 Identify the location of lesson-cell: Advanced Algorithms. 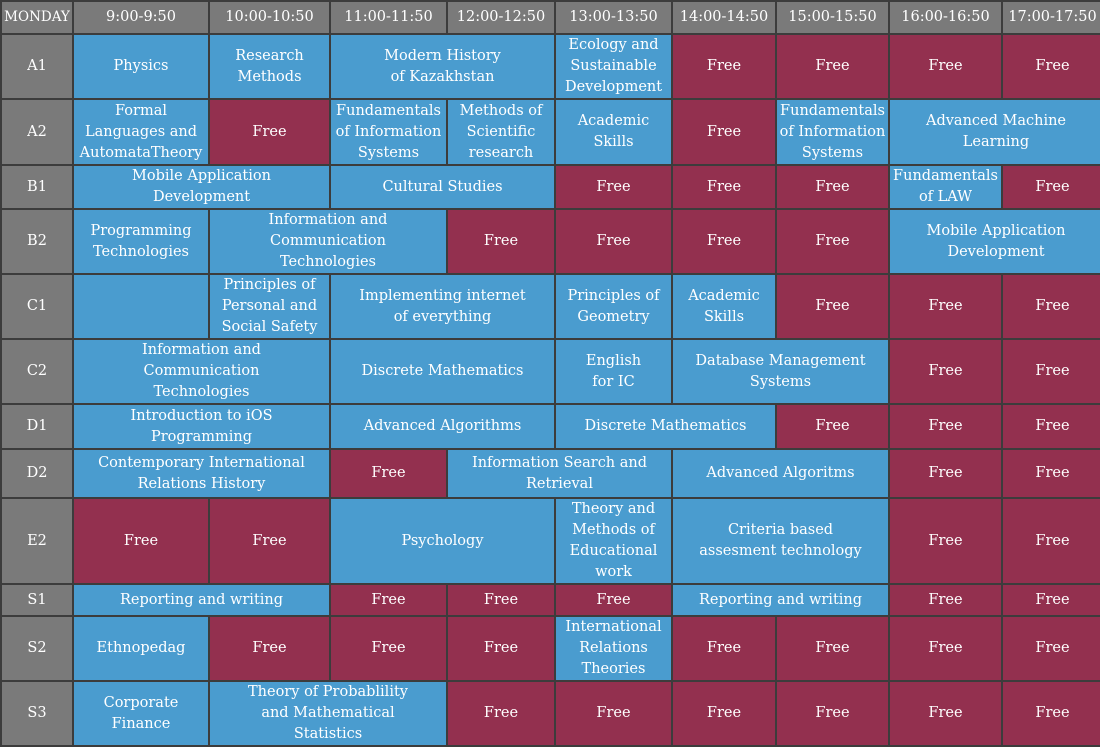
(442, 426).